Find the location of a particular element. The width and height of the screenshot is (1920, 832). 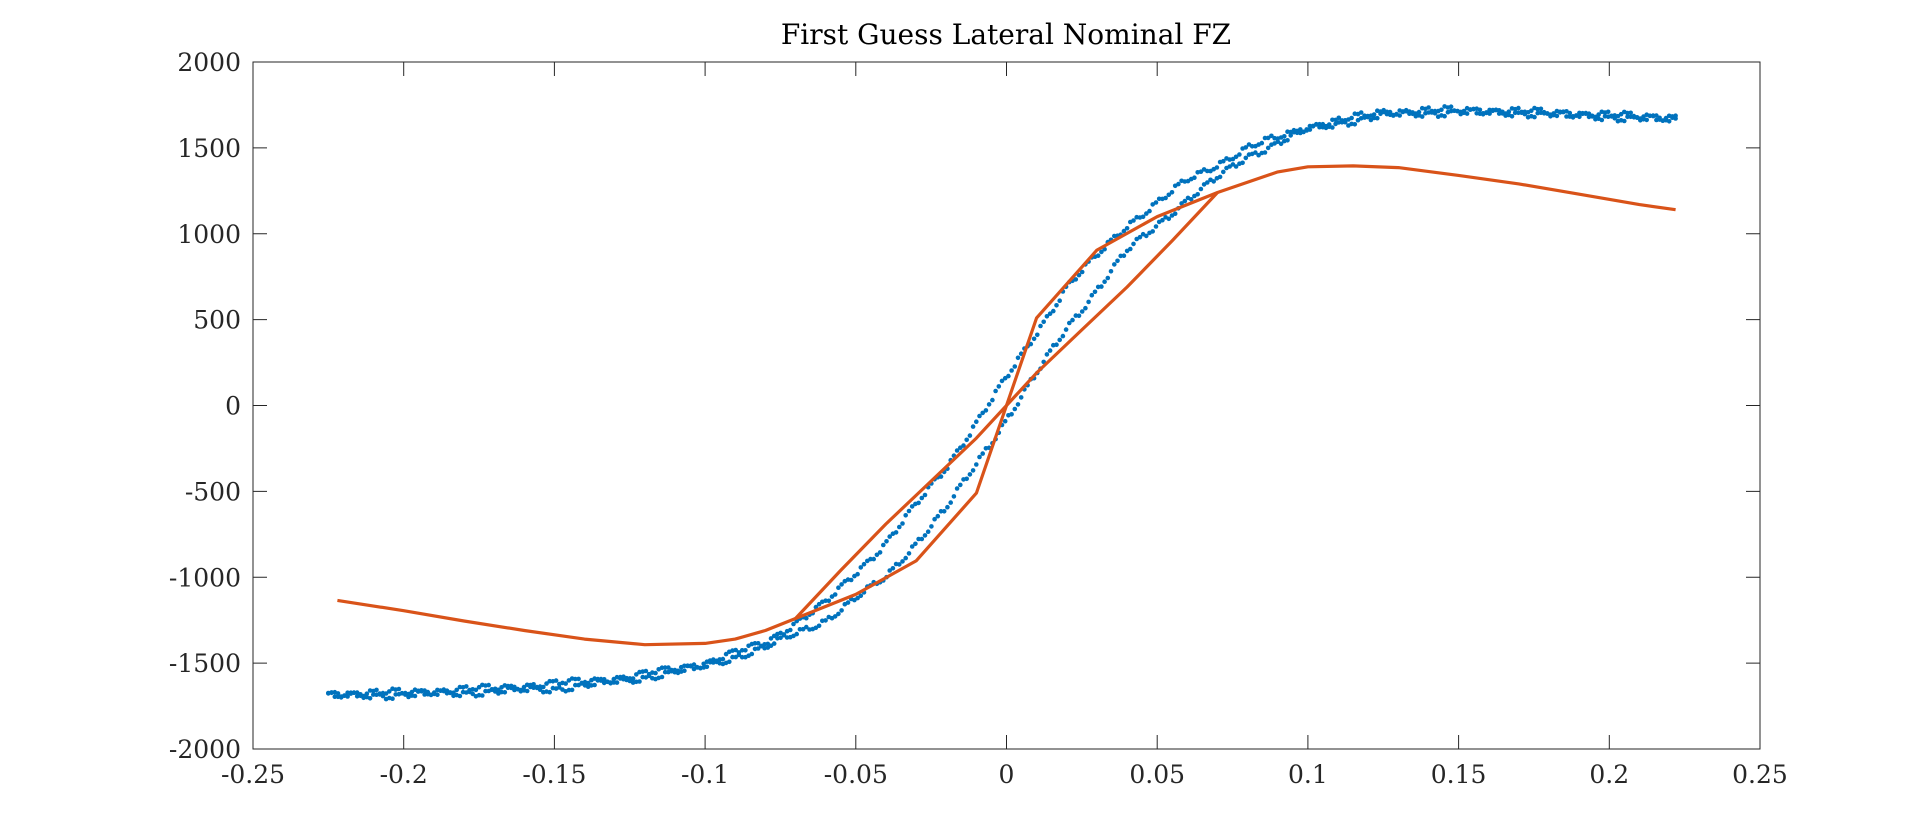

x-tick-label: -0.2 is located at coordinates (404, 774).